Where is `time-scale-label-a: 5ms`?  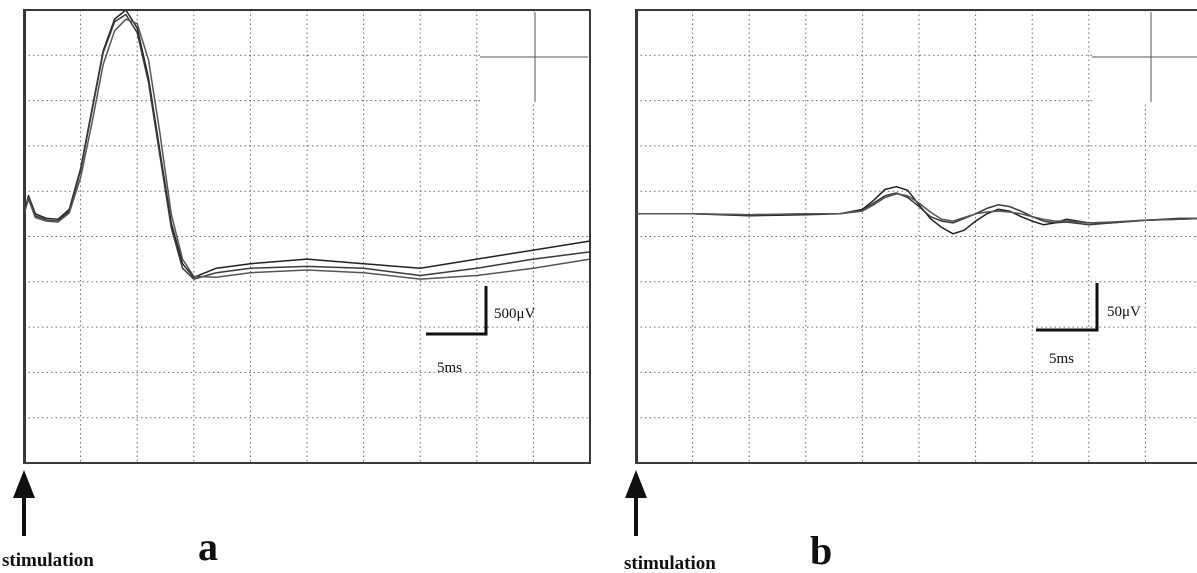 time-scale-label-a: 5ms is located at coordinates (449, 368).